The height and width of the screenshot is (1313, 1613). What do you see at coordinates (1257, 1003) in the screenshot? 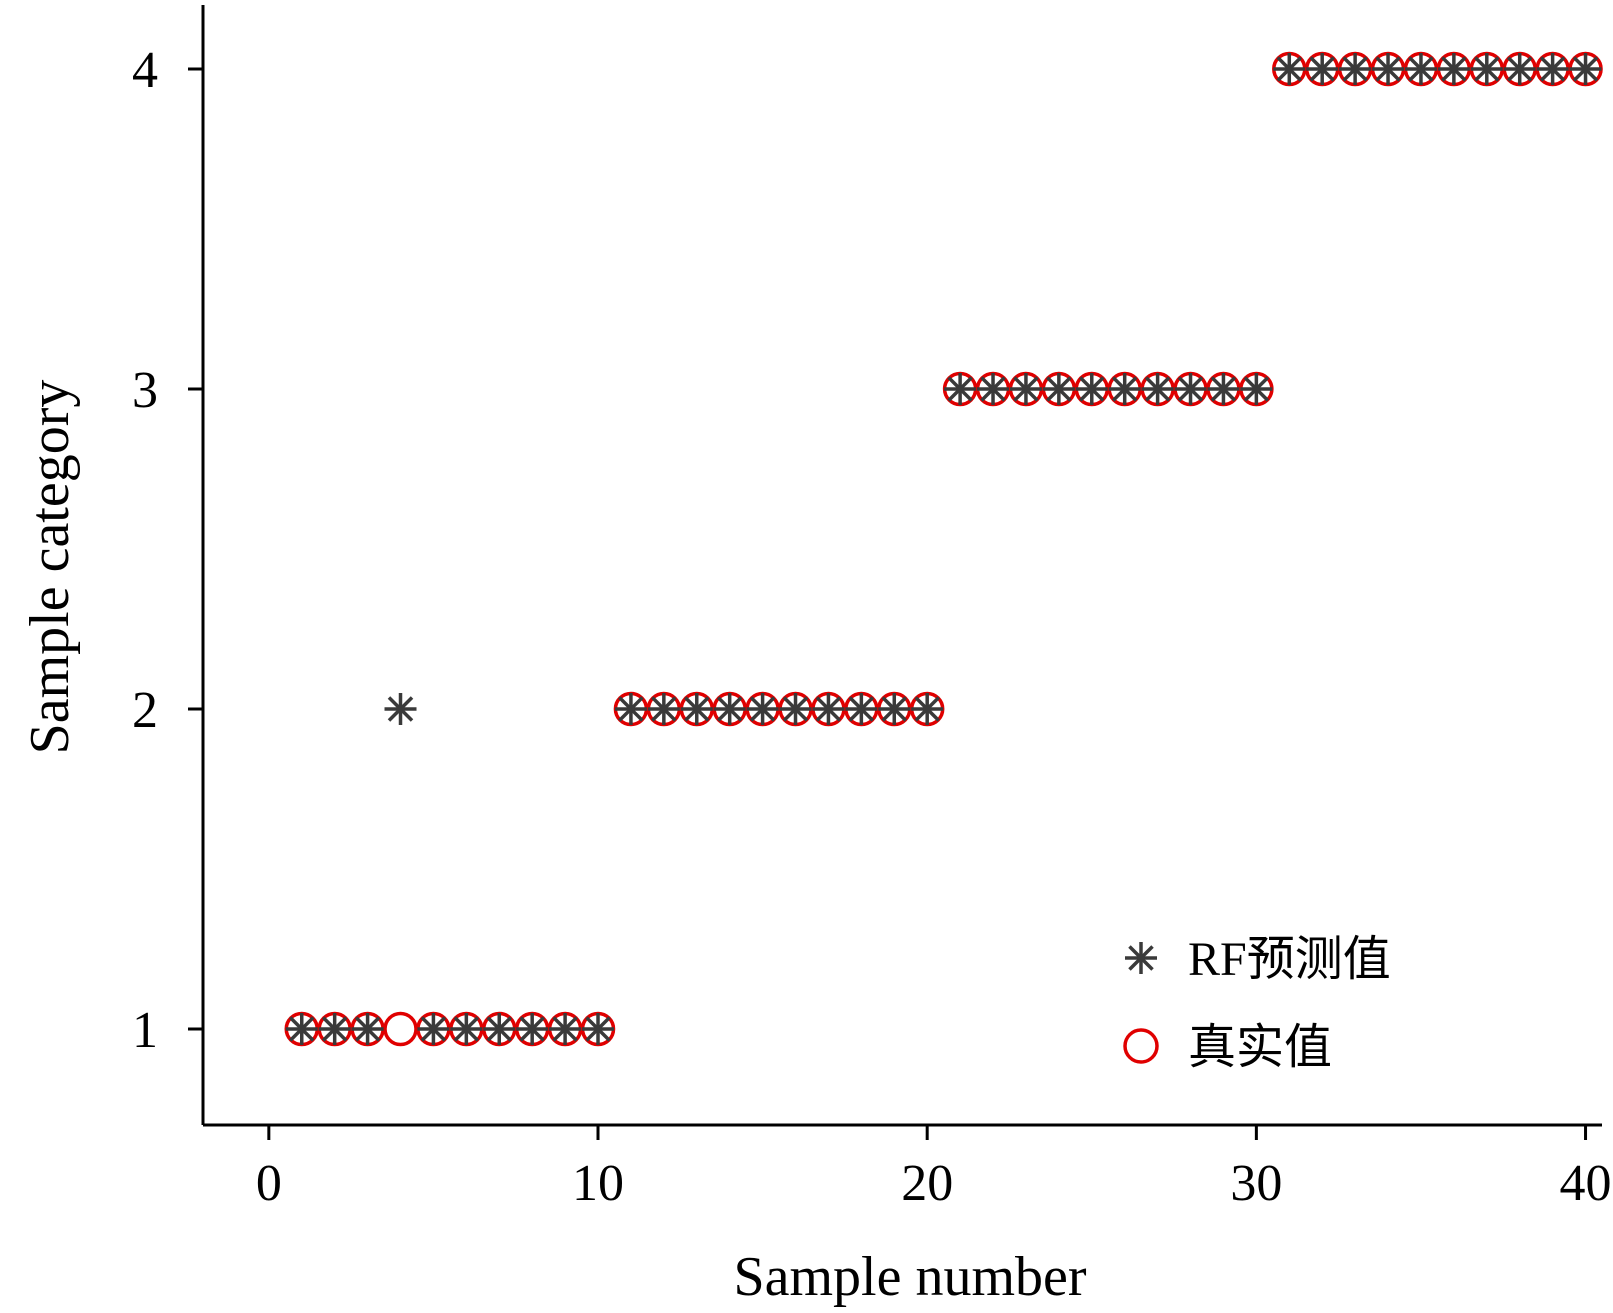
I see `legend: RF预测值 真实值` at bounding box center [1257, 1003].